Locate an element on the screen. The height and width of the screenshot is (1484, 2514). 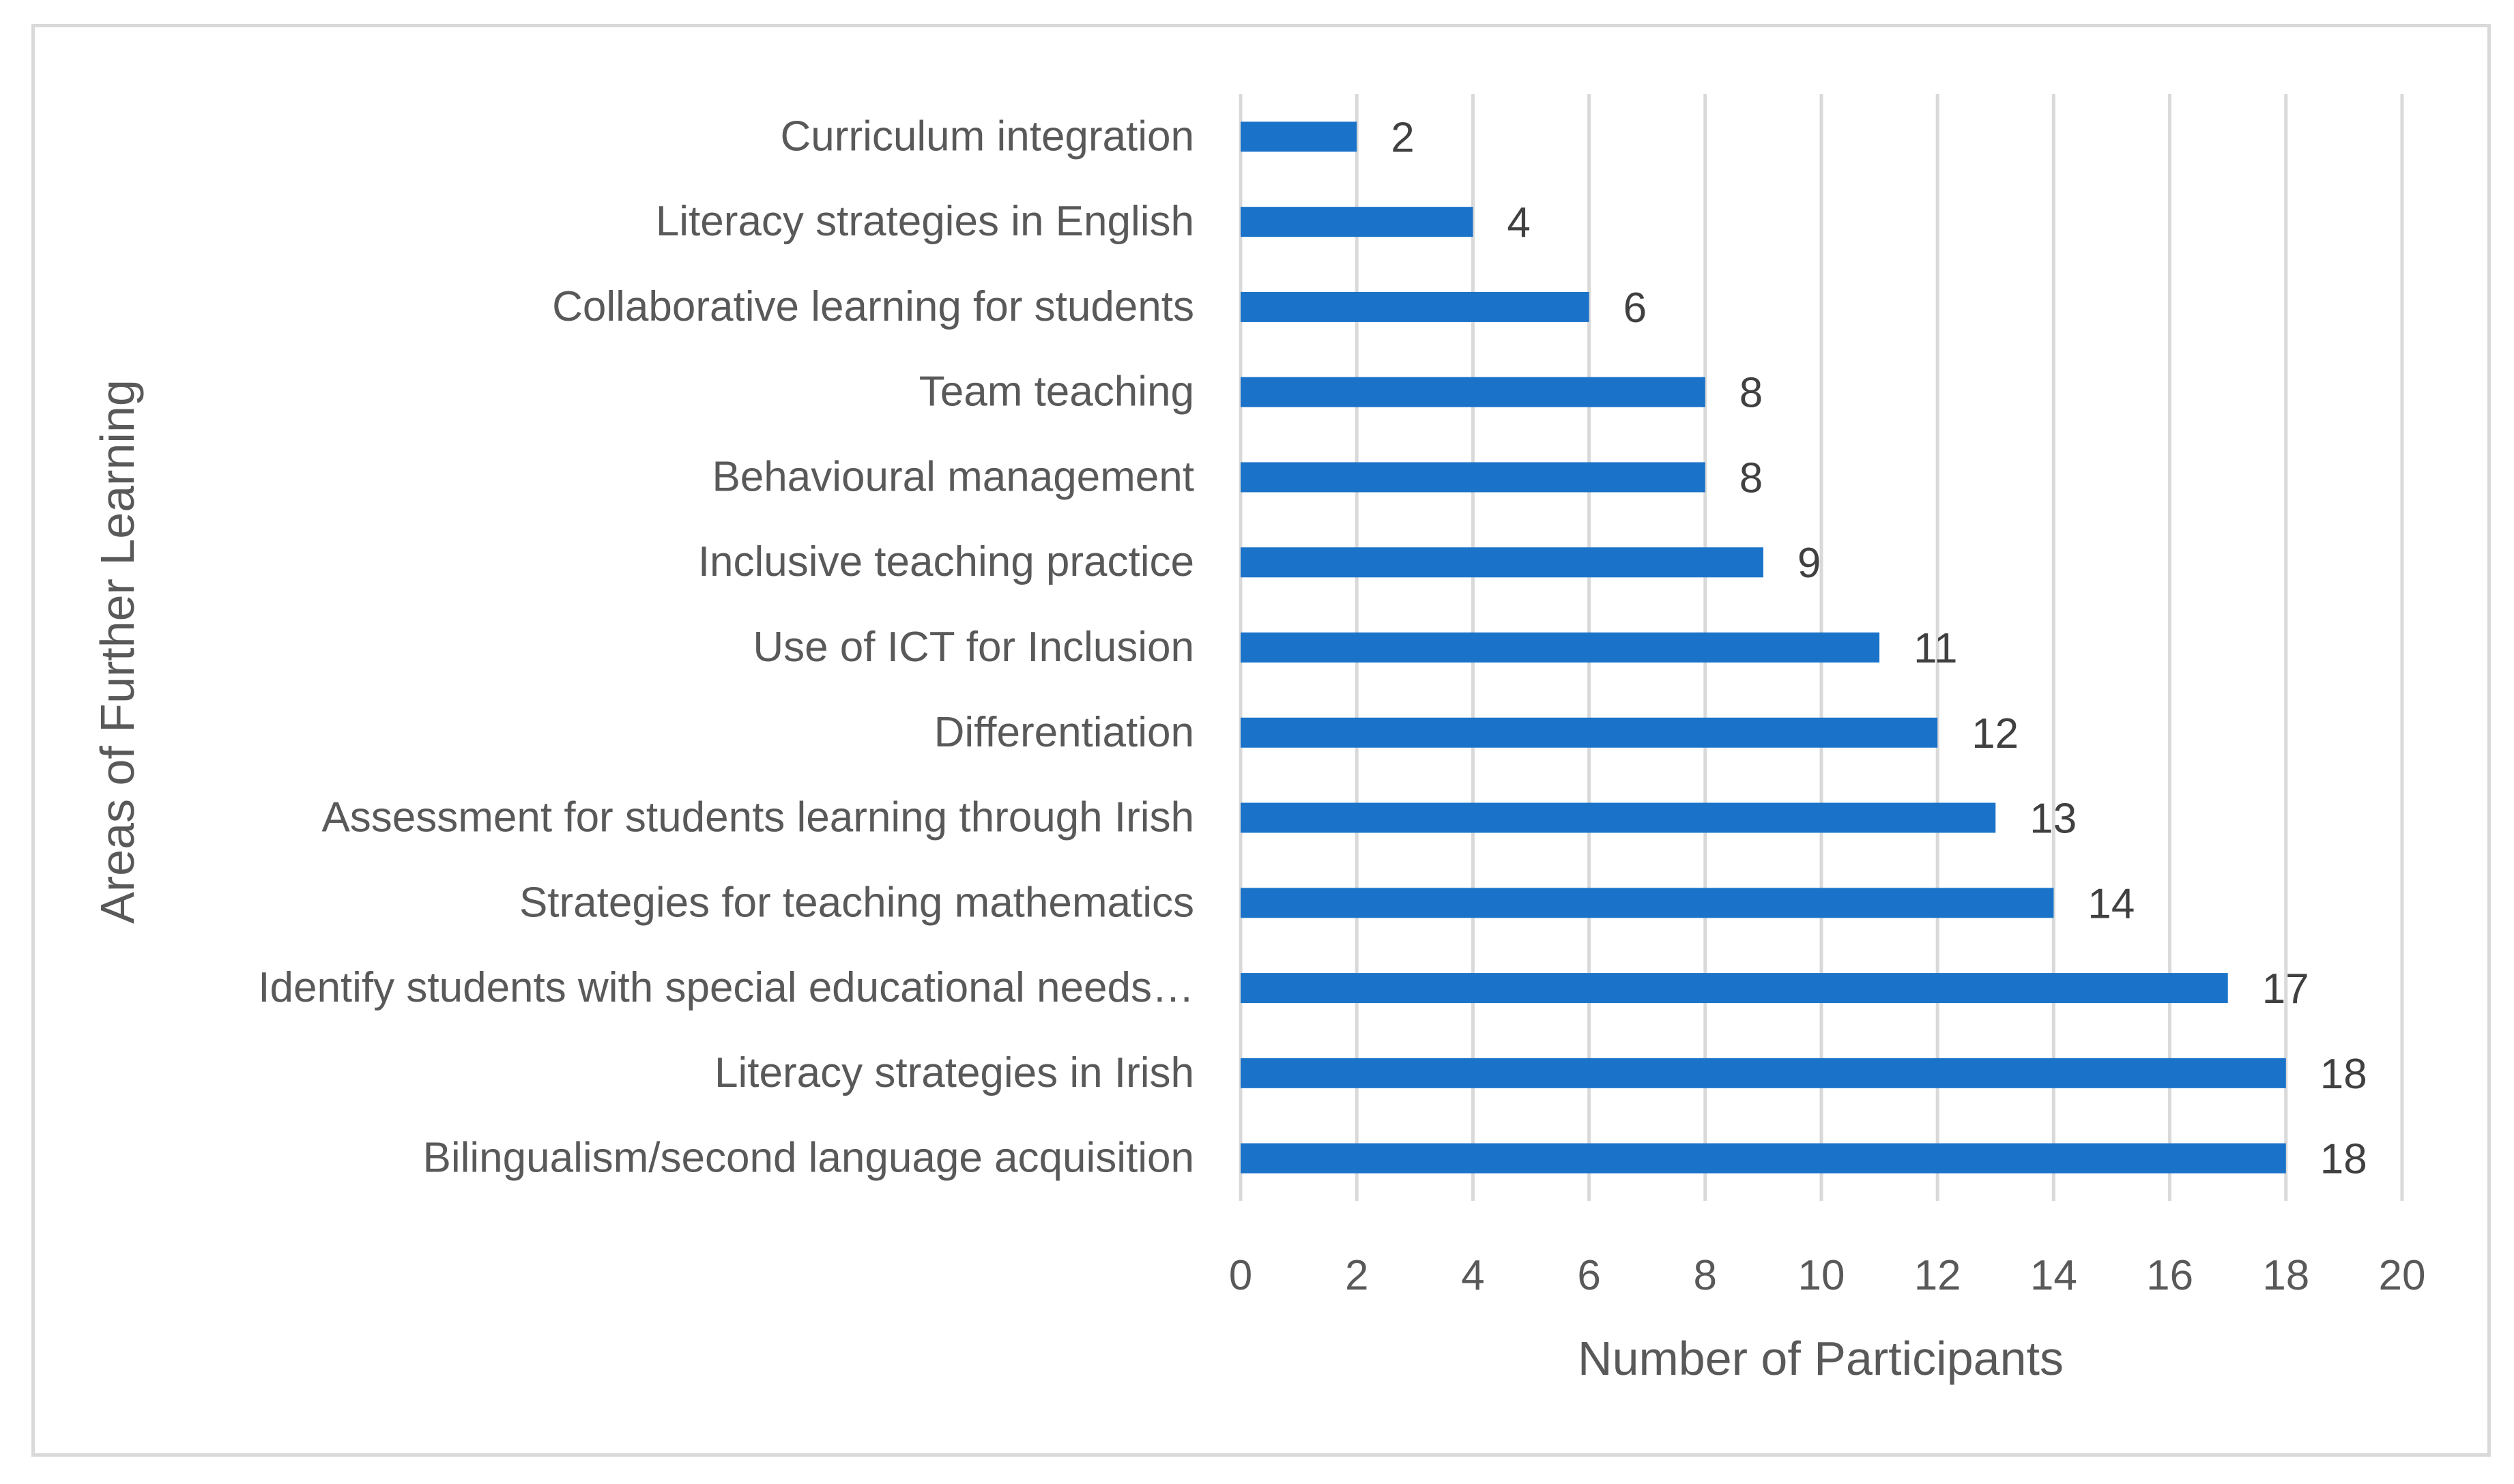
x-tick-label: 10 is located at coordinates (1821, 1275).